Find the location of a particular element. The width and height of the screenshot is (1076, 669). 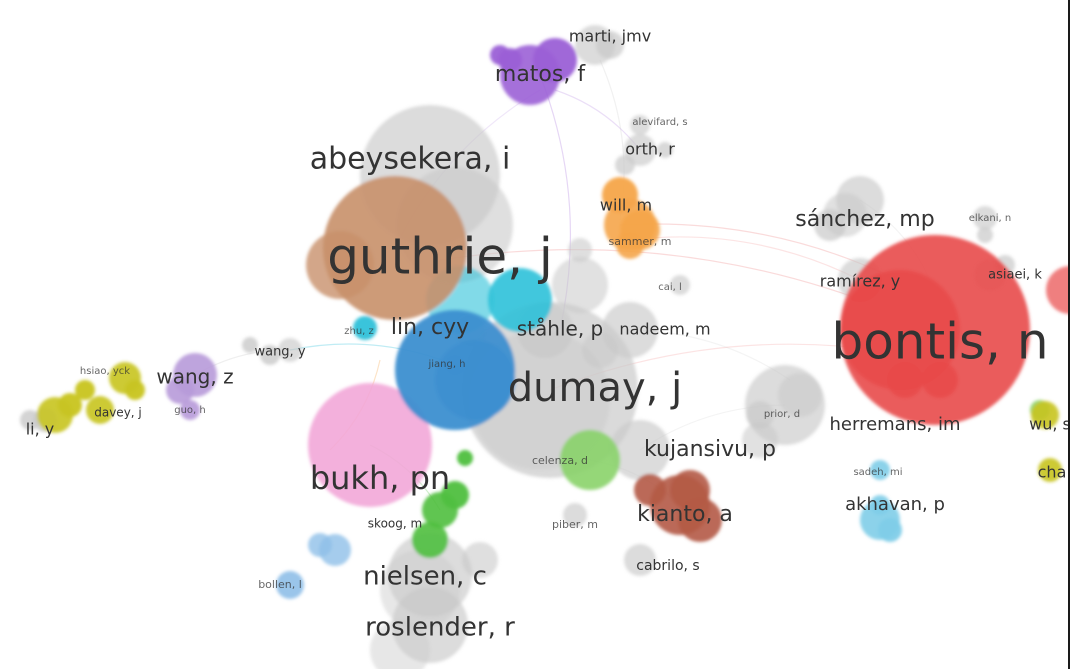

author-label: celenza, d is located at coordinates (560, 460).